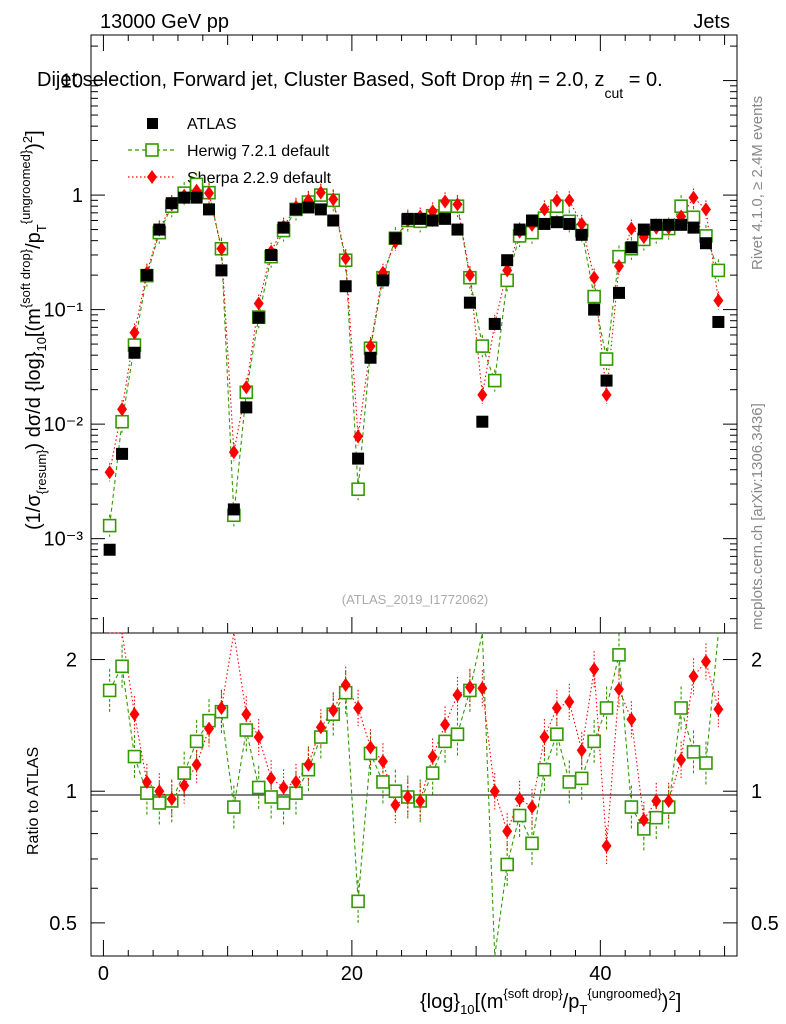 The image size is (786, 1024). Describe the element at coordinates (164, 22) in the screenshot. I see `energy-label: 13000 GeV pp` at that location.